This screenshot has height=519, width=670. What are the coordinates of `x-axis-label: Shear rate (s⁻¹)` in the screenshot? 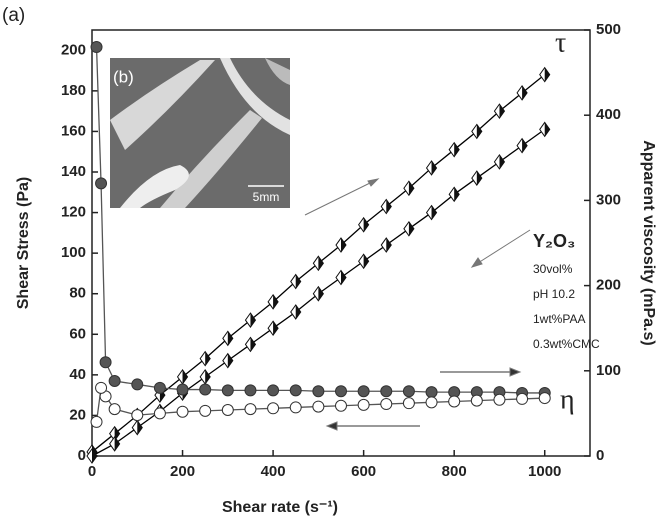 It's located at (280, 507).